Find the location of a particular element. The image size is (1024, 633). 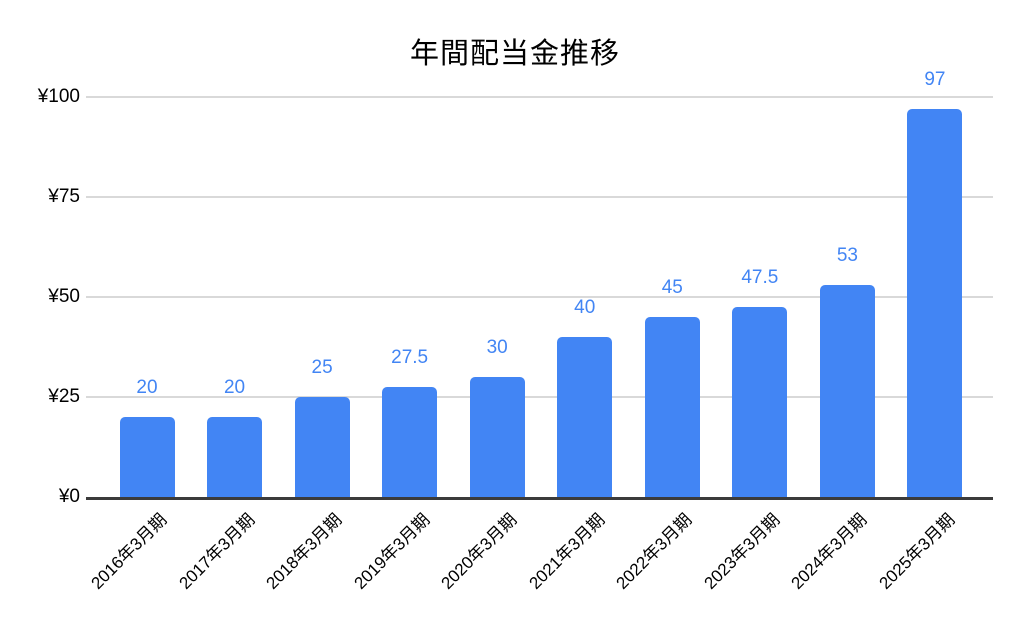

bar-2020年3月期 is located at coordinates (497, 437).